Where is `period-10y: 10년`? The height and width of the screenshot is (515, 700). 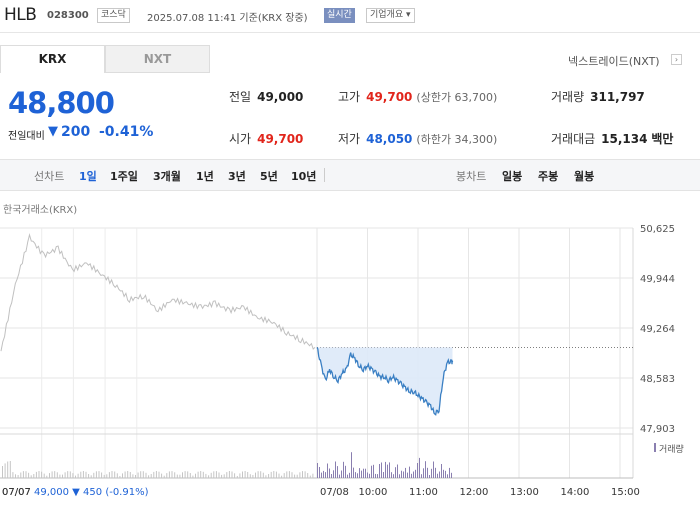 period-10y: 10년 is located at coordinates (304, 176).